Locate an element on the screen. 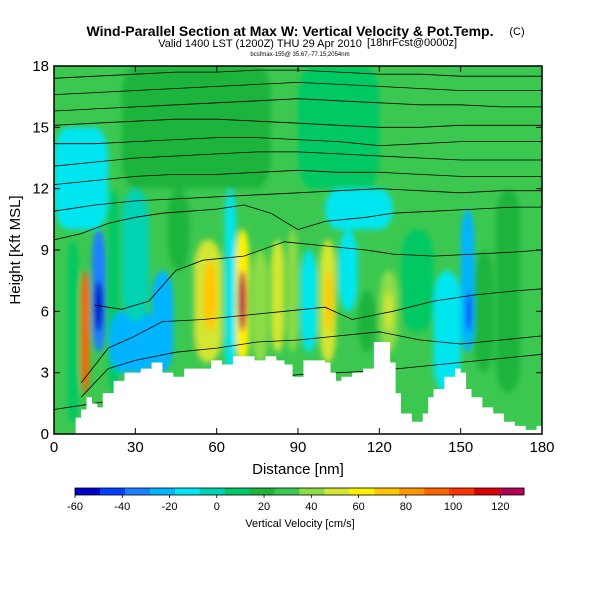 This screenshot has height=600, width=600. colorbar-tick-label: -60 is located at coordinates (75, 507).